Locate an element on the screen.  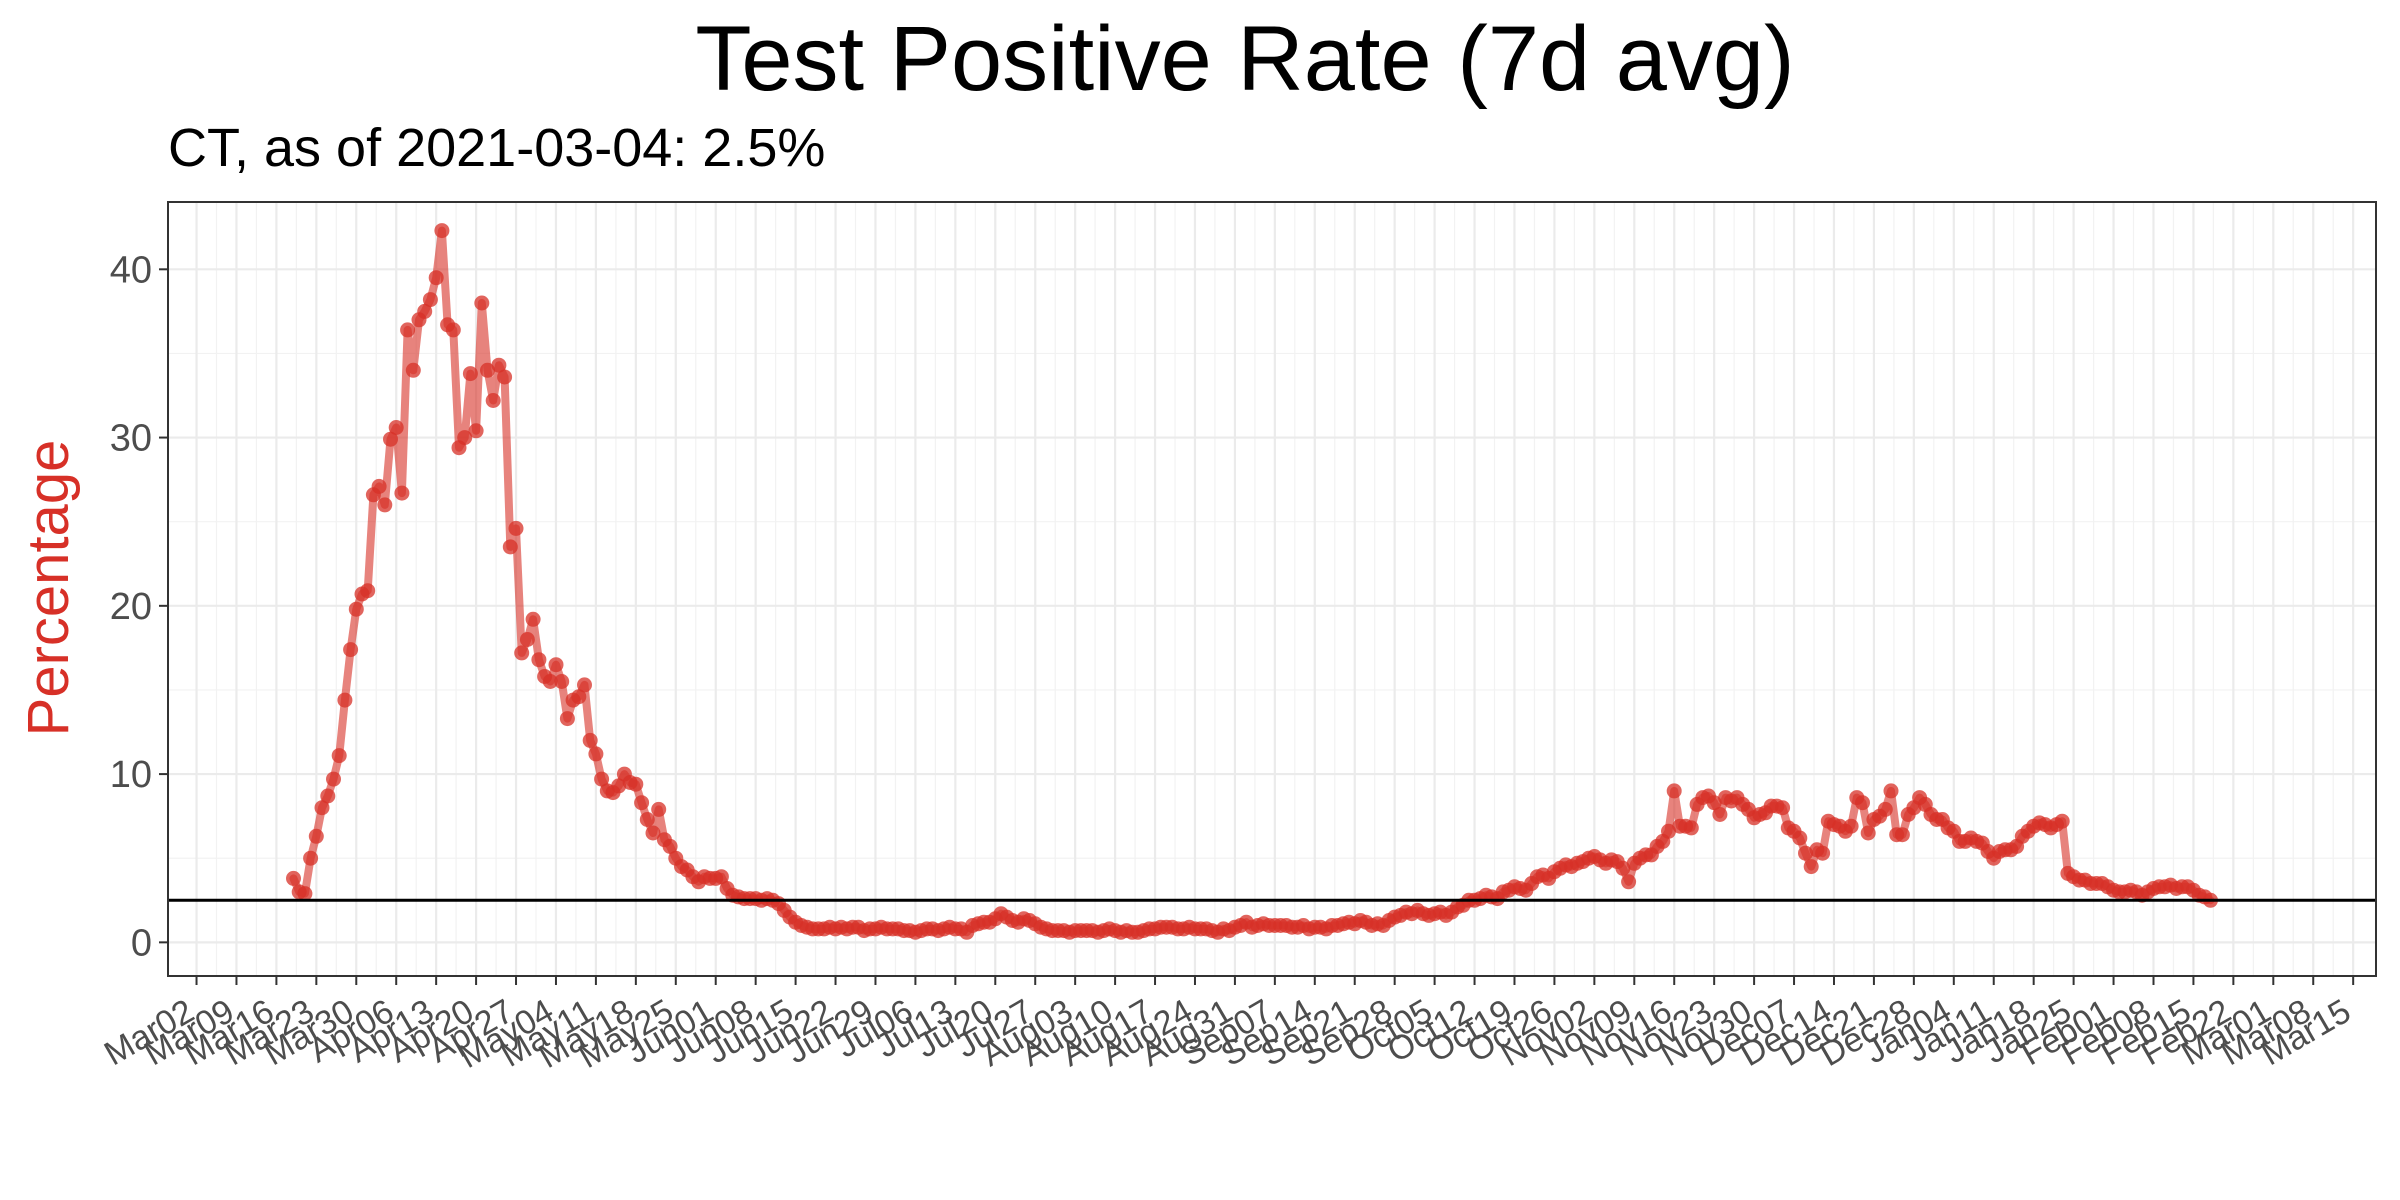
y-tick-label: 10 is located at coordinates (131, 775).